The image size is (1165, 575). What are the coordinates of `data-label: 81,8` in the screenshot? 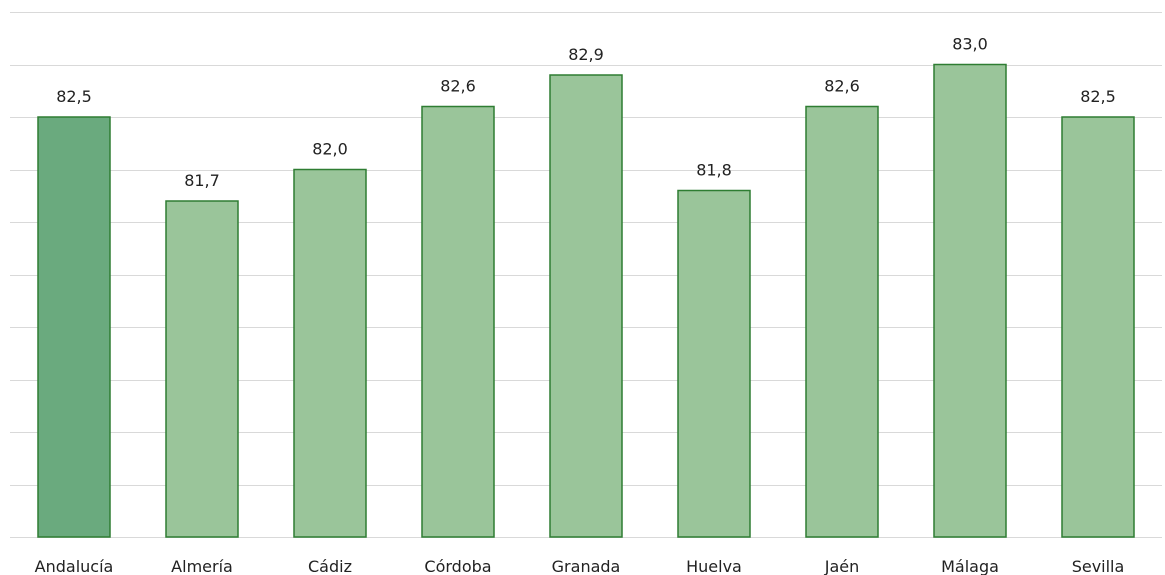 It's located at (714, 170).